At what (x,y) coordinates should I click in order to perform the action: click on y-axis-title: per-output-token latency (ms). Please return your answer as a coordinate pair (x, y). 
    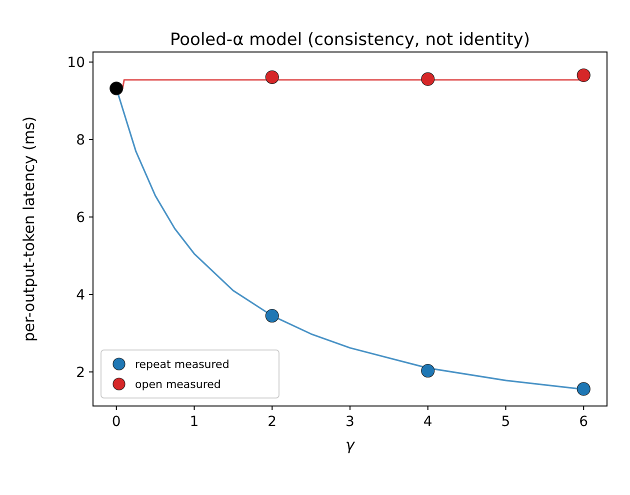
    Looking at the image, I should click on (29, 229).